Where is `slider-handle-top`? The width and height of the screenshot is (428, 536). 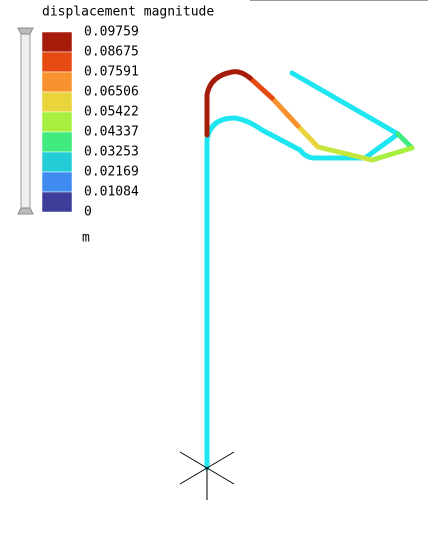
slider-handle-top is located at coordinates (25, 31).